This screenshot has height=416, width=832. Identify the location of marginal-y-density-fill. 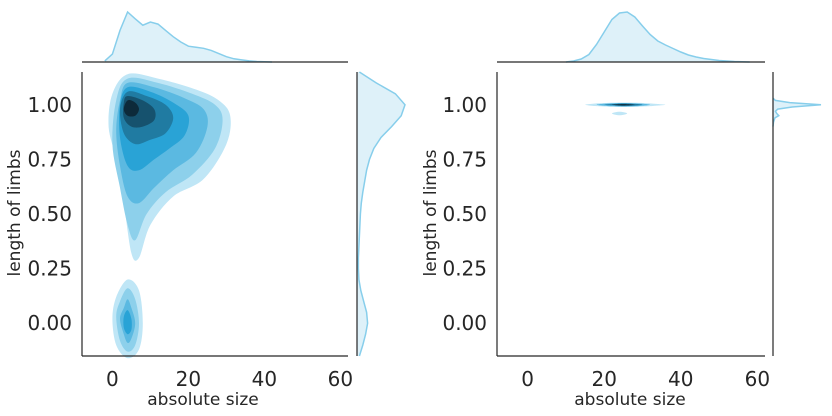
(381, 214).